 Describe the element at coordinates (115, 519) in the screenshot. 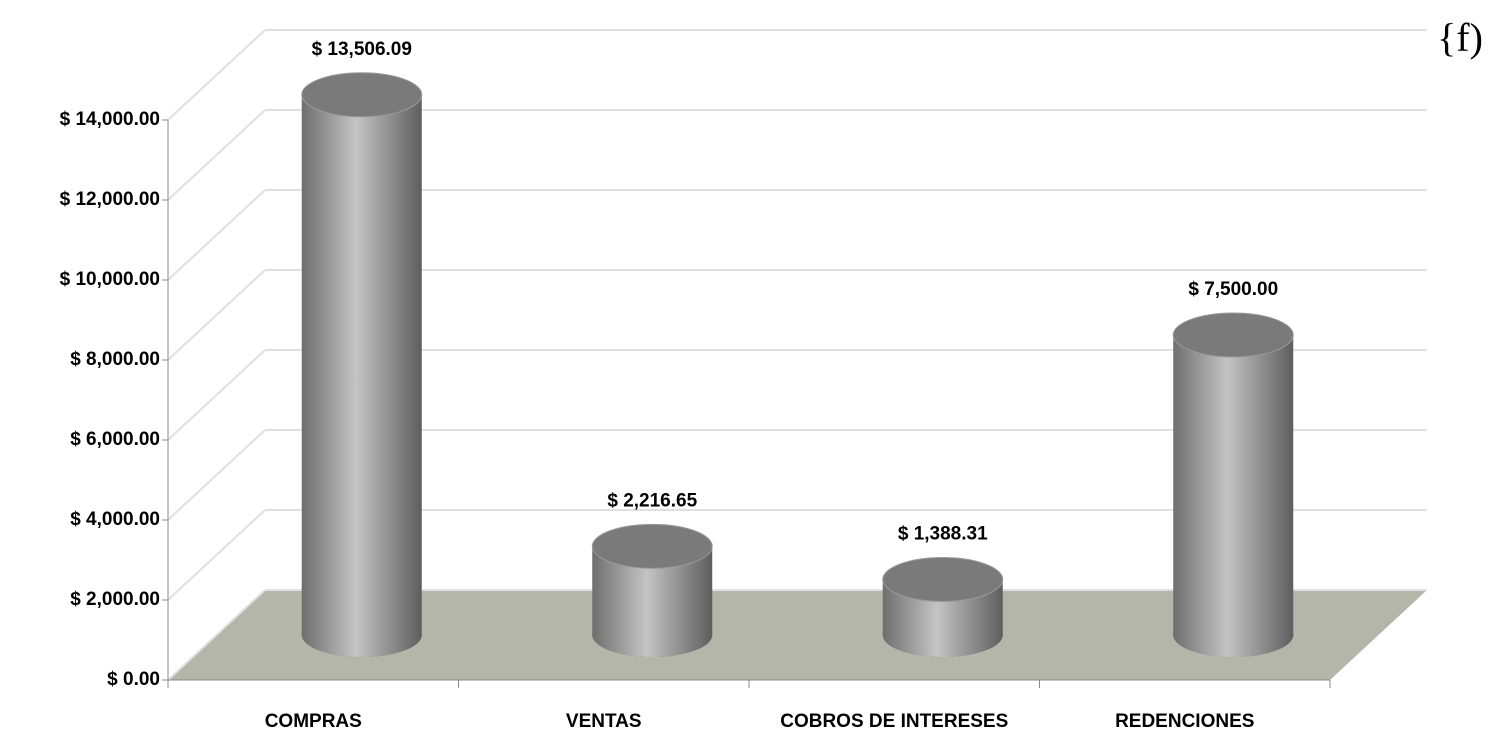

I see `y-tick-label: $ 4,000.00` at that location.